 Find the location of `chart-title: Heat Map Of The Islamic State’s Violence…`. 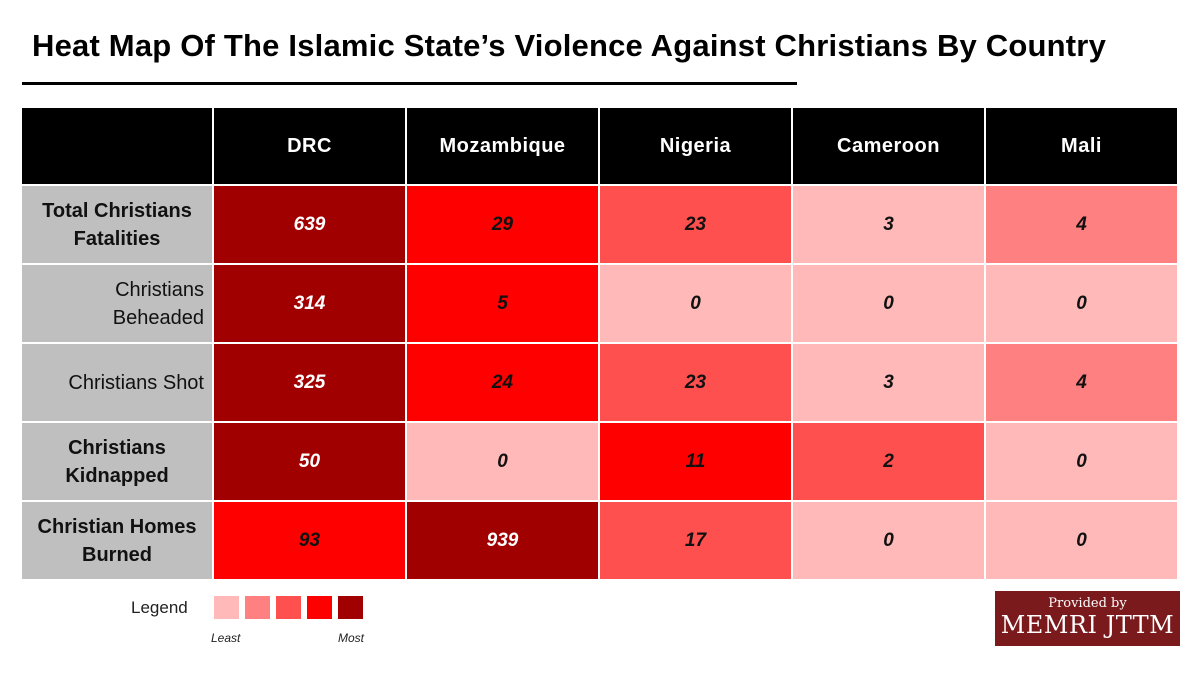

chart-title: Heat Map Of The Islamic State’s Violence… is located at coordinates (569, 45).